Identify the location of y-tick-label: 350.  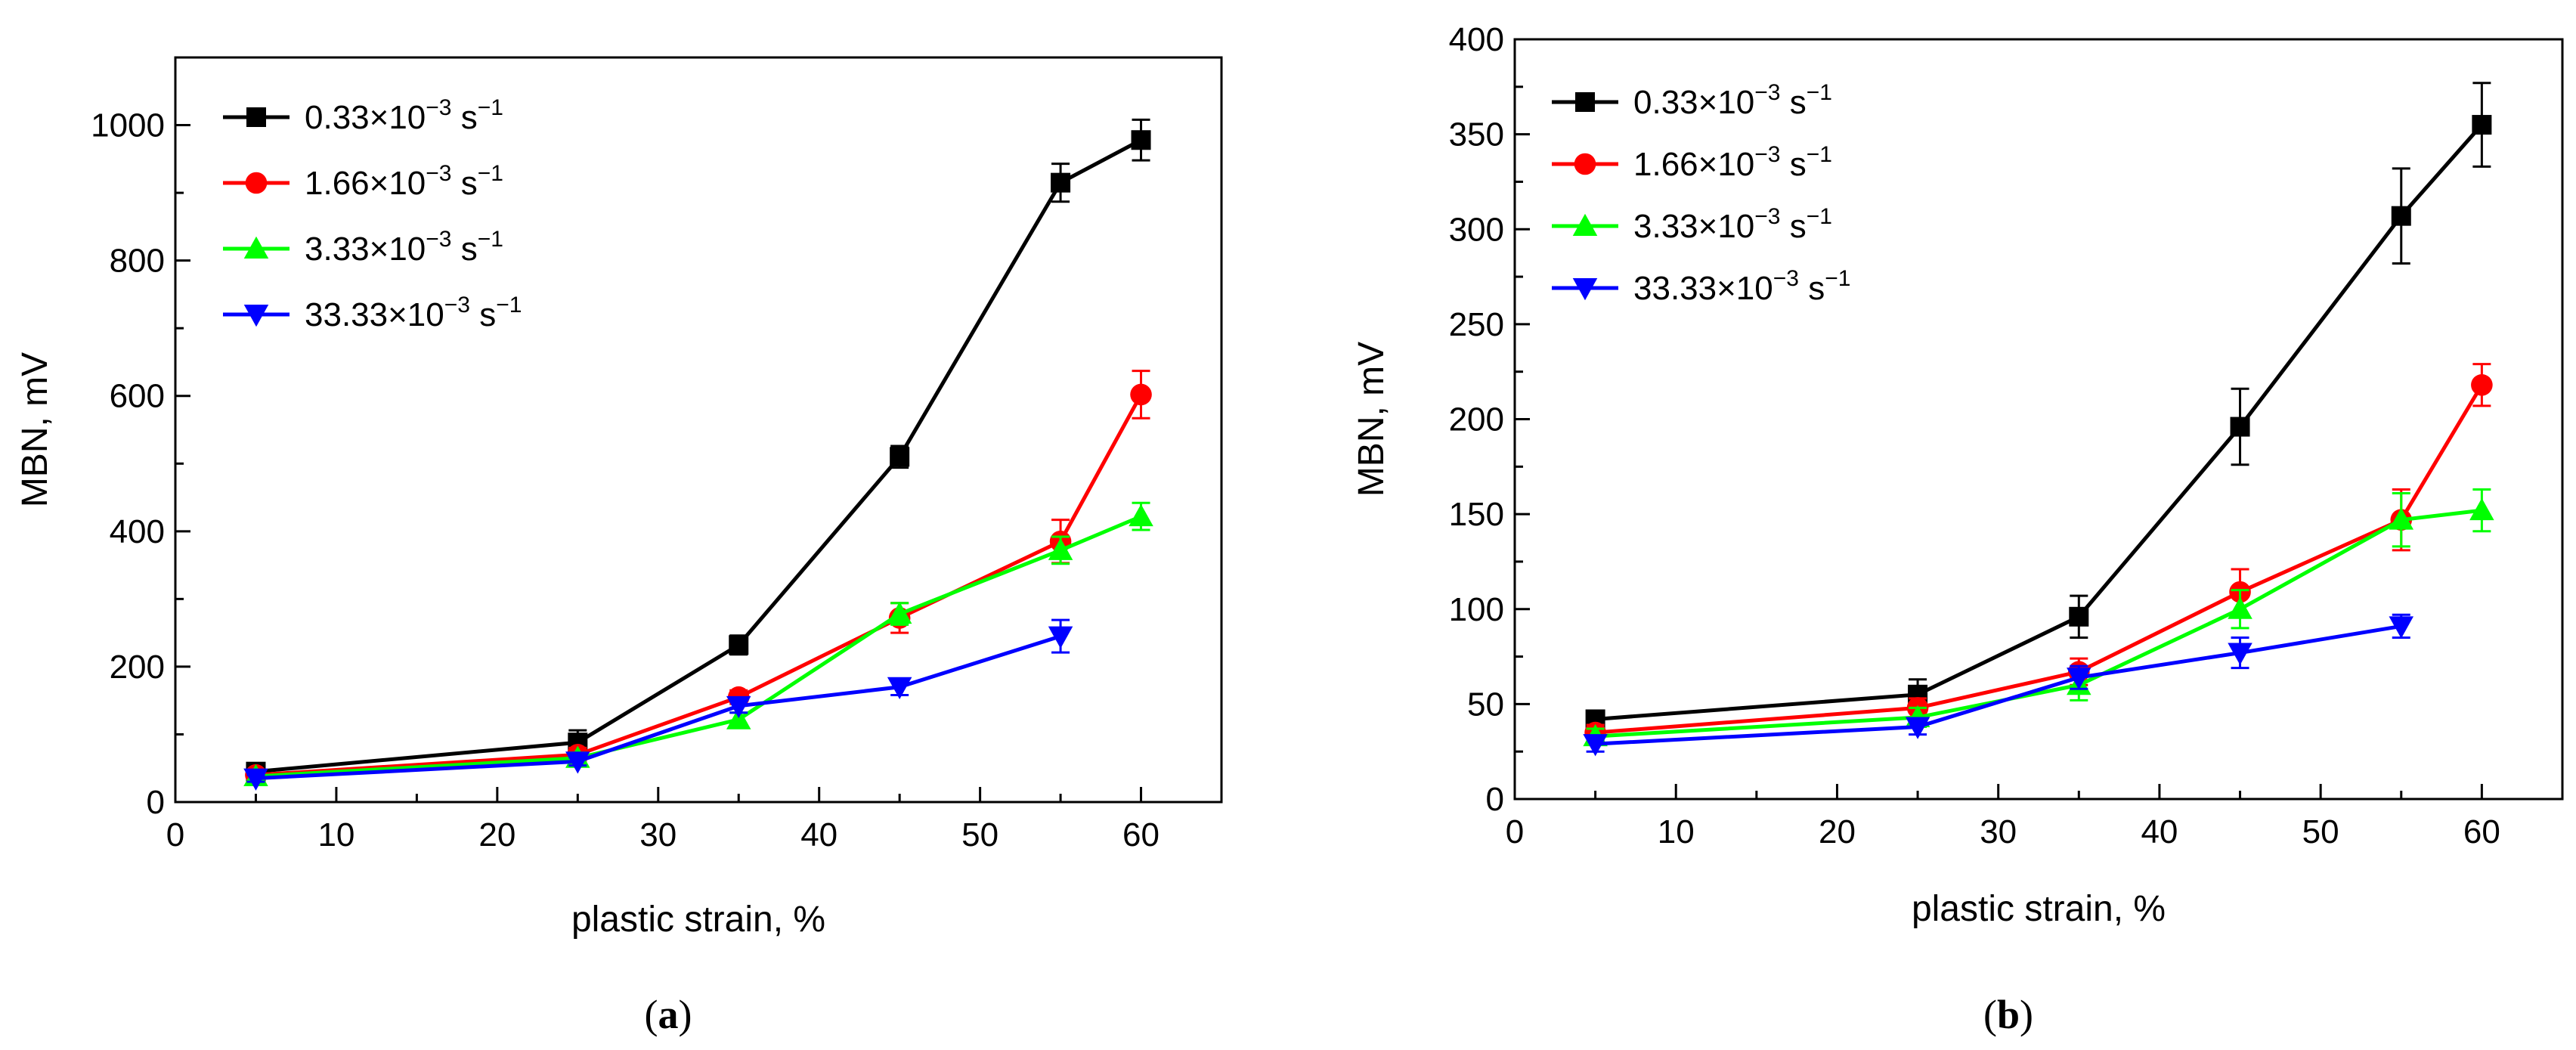
(1476, 134).